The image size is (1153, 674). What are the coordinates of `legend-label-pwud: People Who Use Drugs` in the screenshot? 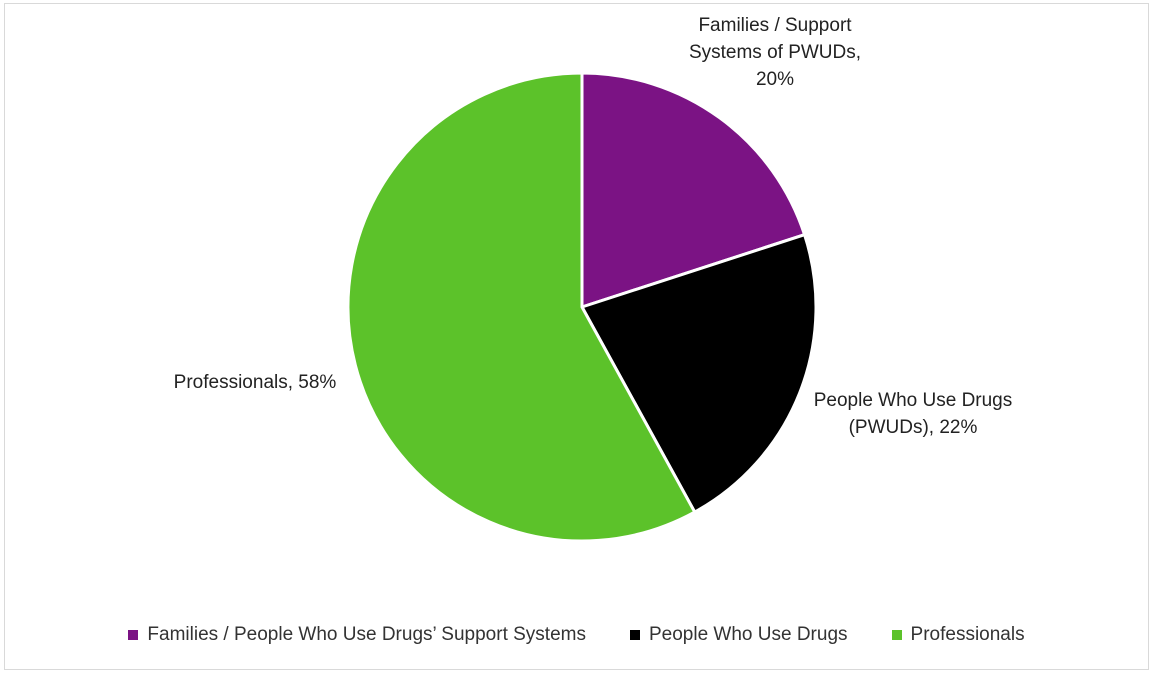 It's located at (748, 634).